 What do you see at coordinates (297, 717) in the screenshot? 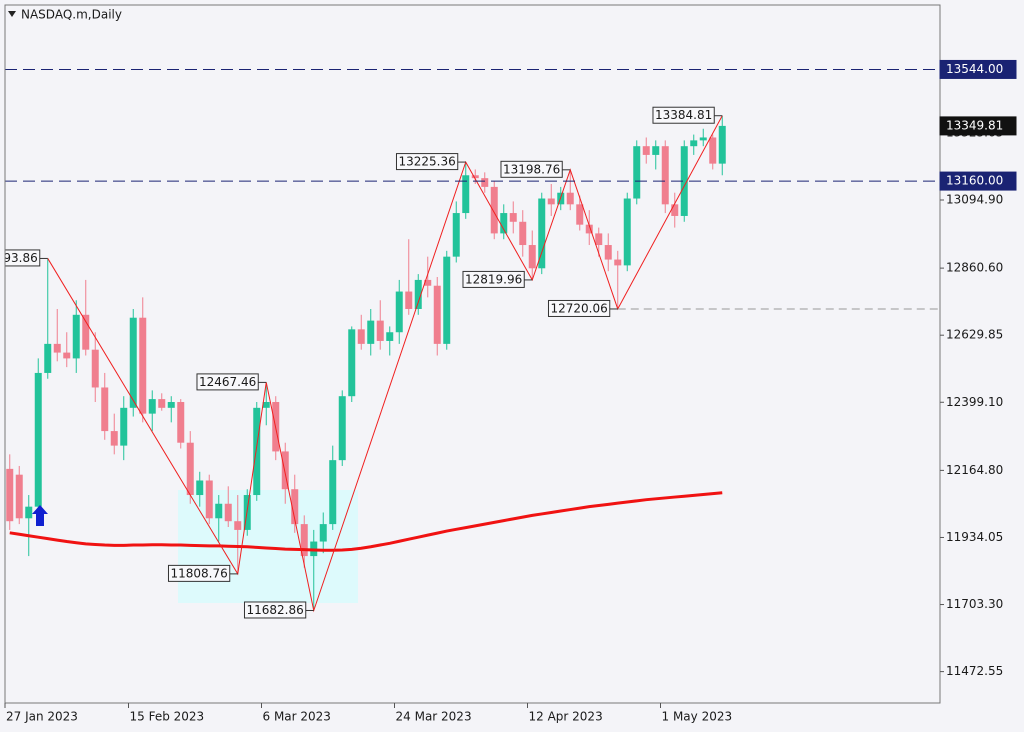
I see `x-tick-label: 6 Mar 2023` at bounding box center [297, 717].